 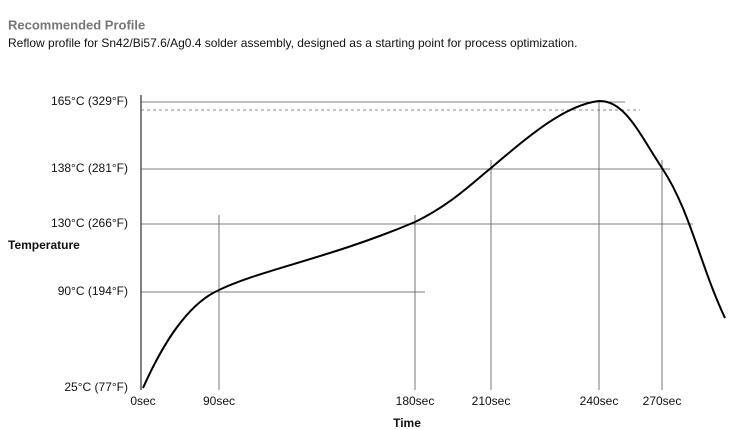 What do you see at coordinates (662, 401) in the screenshot?
I see `x-tick-label: 270sec` at bounding box center [662, 401].